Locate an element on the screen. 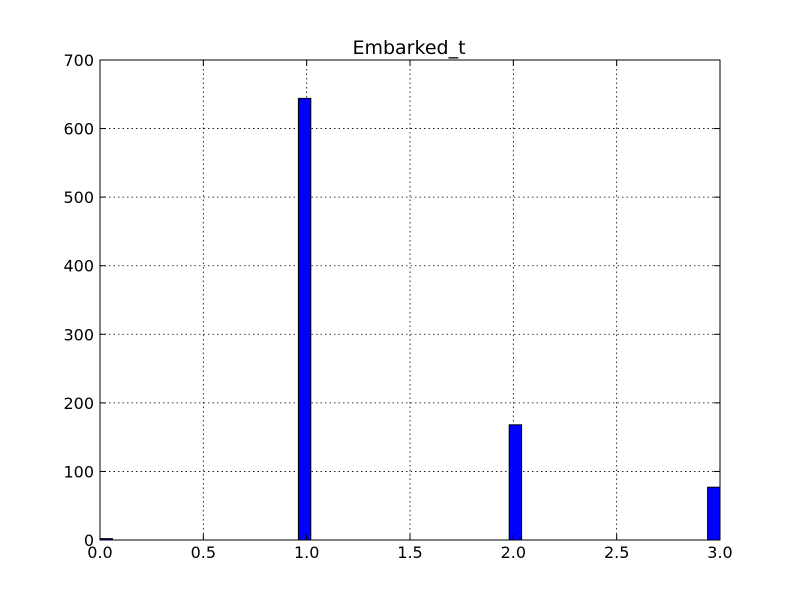  x-tick-label: 1.0 is located at coordinates (306, 552).